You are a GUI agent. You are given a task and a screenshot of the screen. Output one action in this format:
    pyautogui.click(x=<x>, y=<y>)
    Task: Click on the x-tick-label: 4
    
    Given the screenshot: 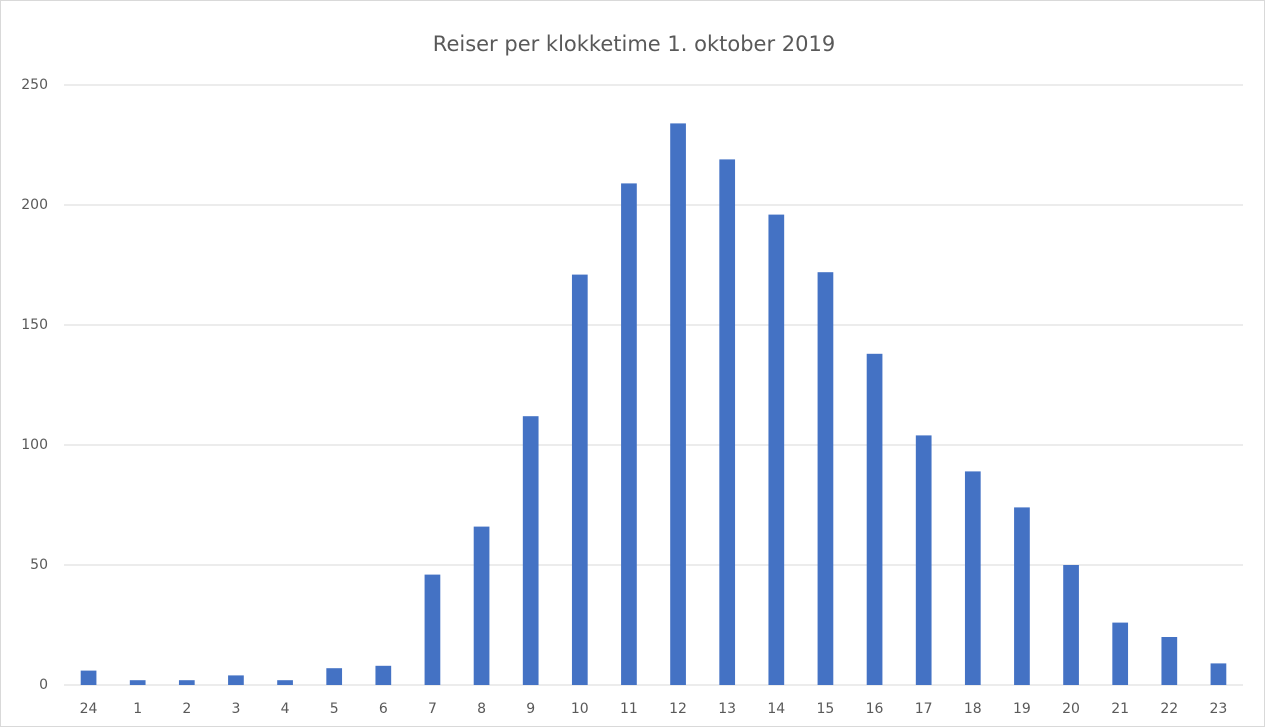 What is the action you would take?
    pyautogui.click(x=285, y=709)
    